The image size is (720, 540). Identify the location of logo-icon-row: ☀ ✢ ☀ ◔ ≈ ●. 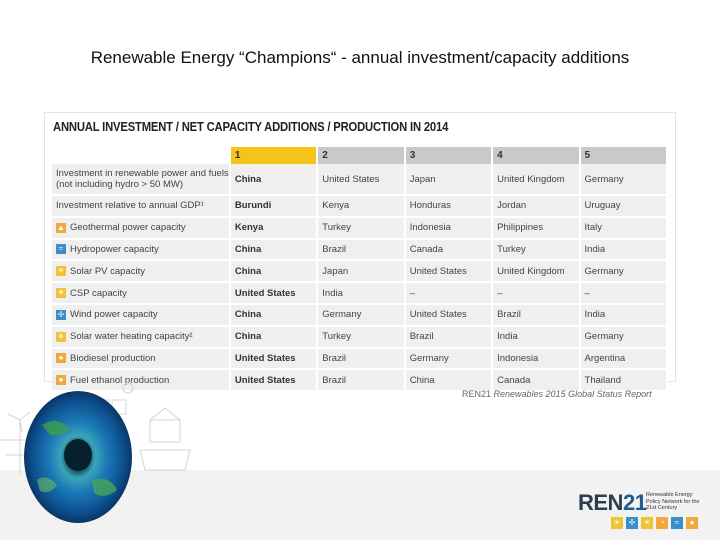
(654, 523).